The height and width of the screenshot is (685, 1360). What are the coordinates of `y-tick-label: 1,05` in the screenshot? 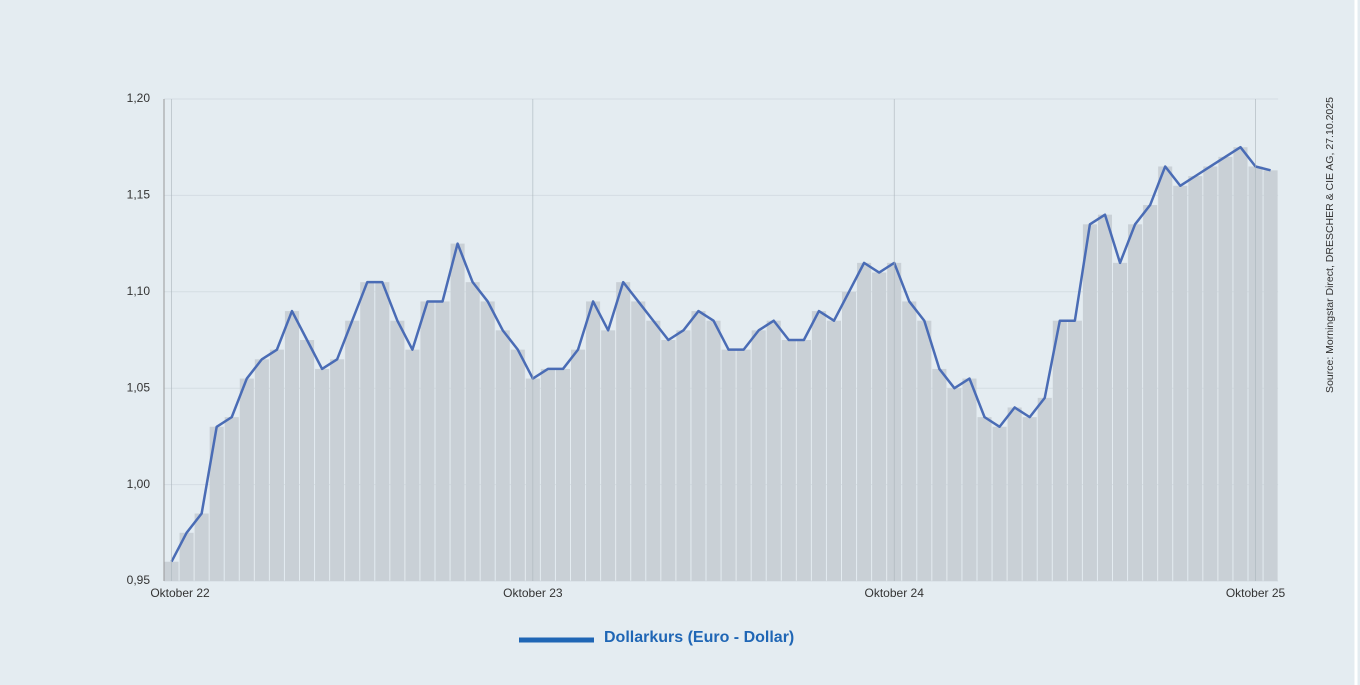 It's located at (139, 387).